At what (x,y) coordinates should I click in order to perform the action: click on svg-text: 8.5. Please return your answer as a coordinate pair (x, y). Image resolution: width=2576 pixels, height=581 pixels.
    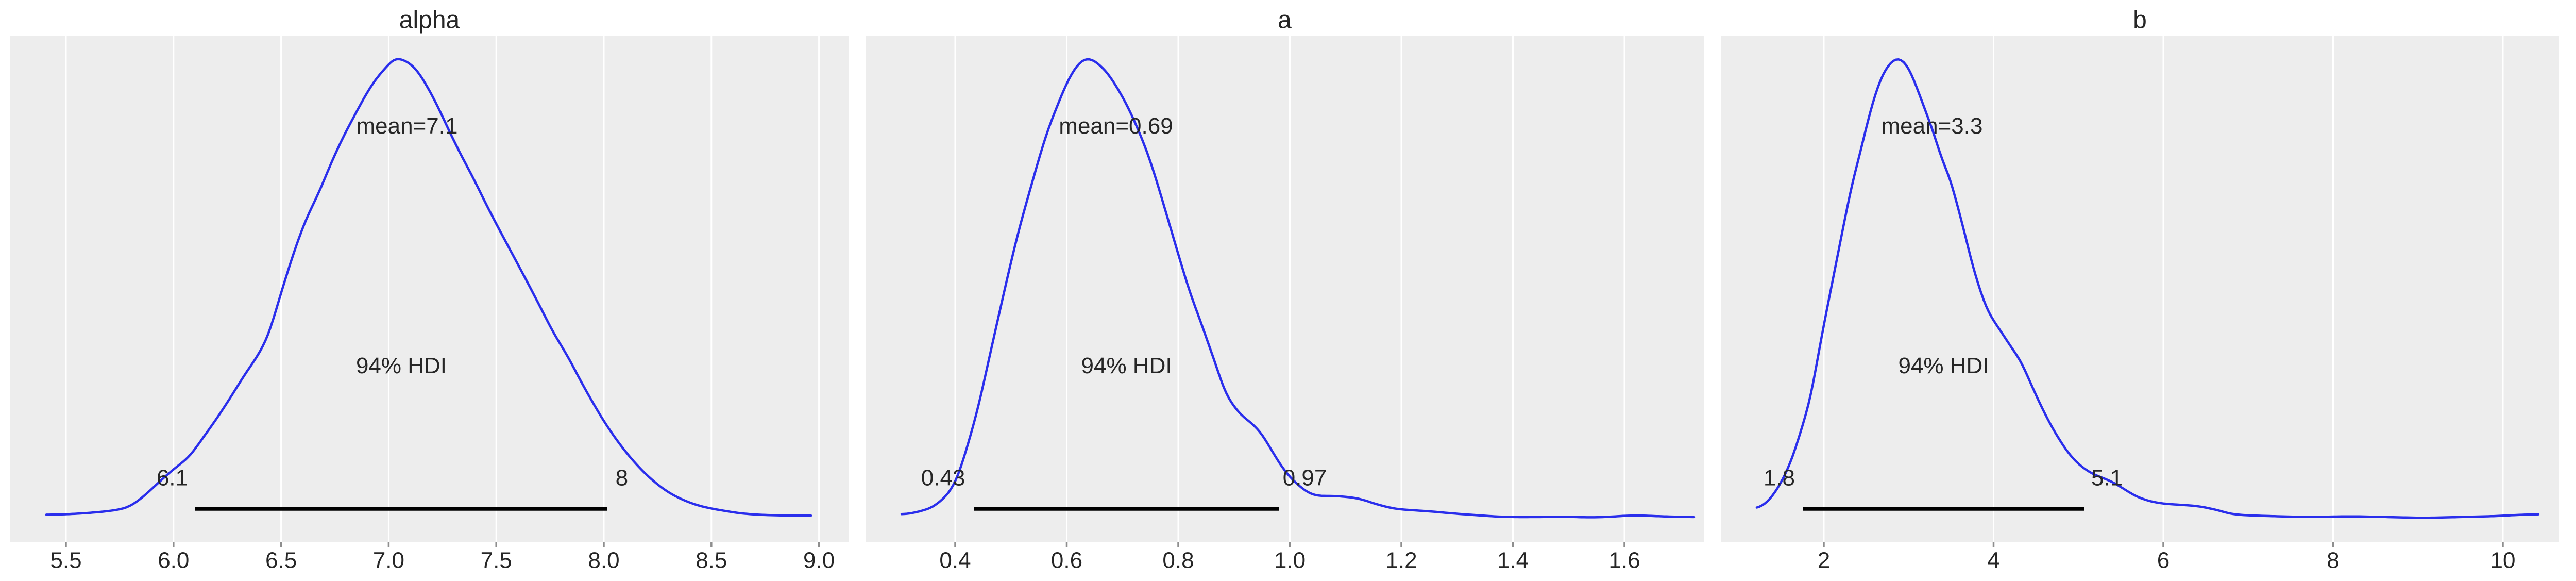
    Looking at the image, I should click on (711, 560).